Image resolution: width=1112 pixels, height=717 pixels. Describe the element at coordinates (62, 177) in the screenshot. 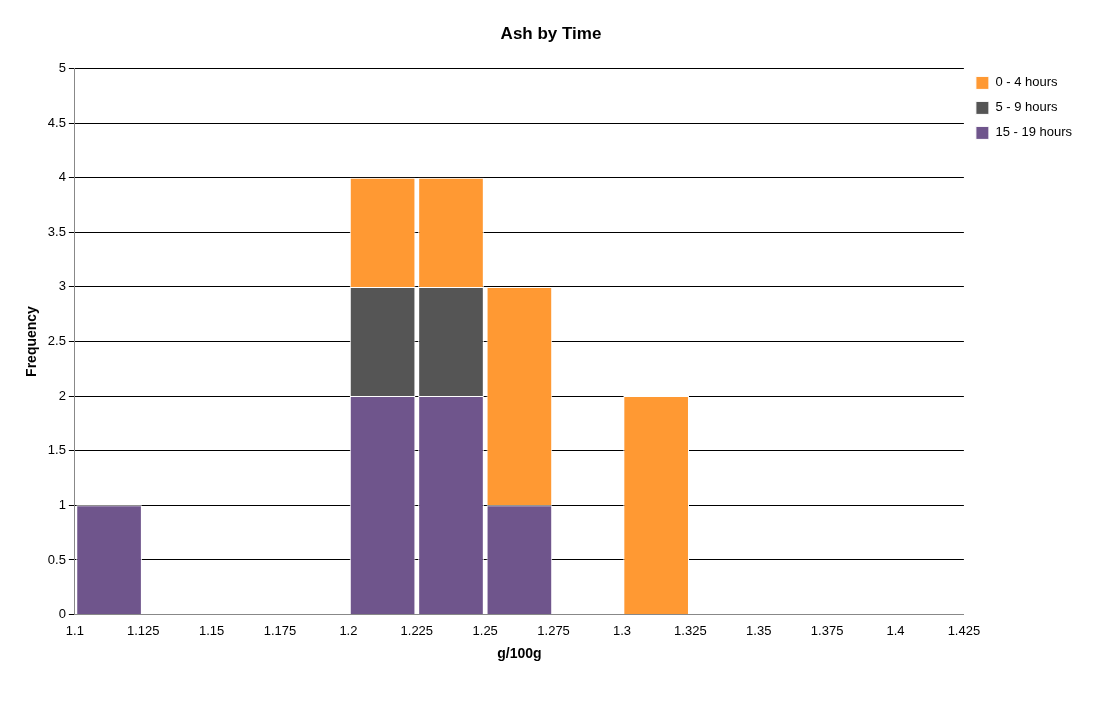

I see `y-tick-label: 4` at that location.